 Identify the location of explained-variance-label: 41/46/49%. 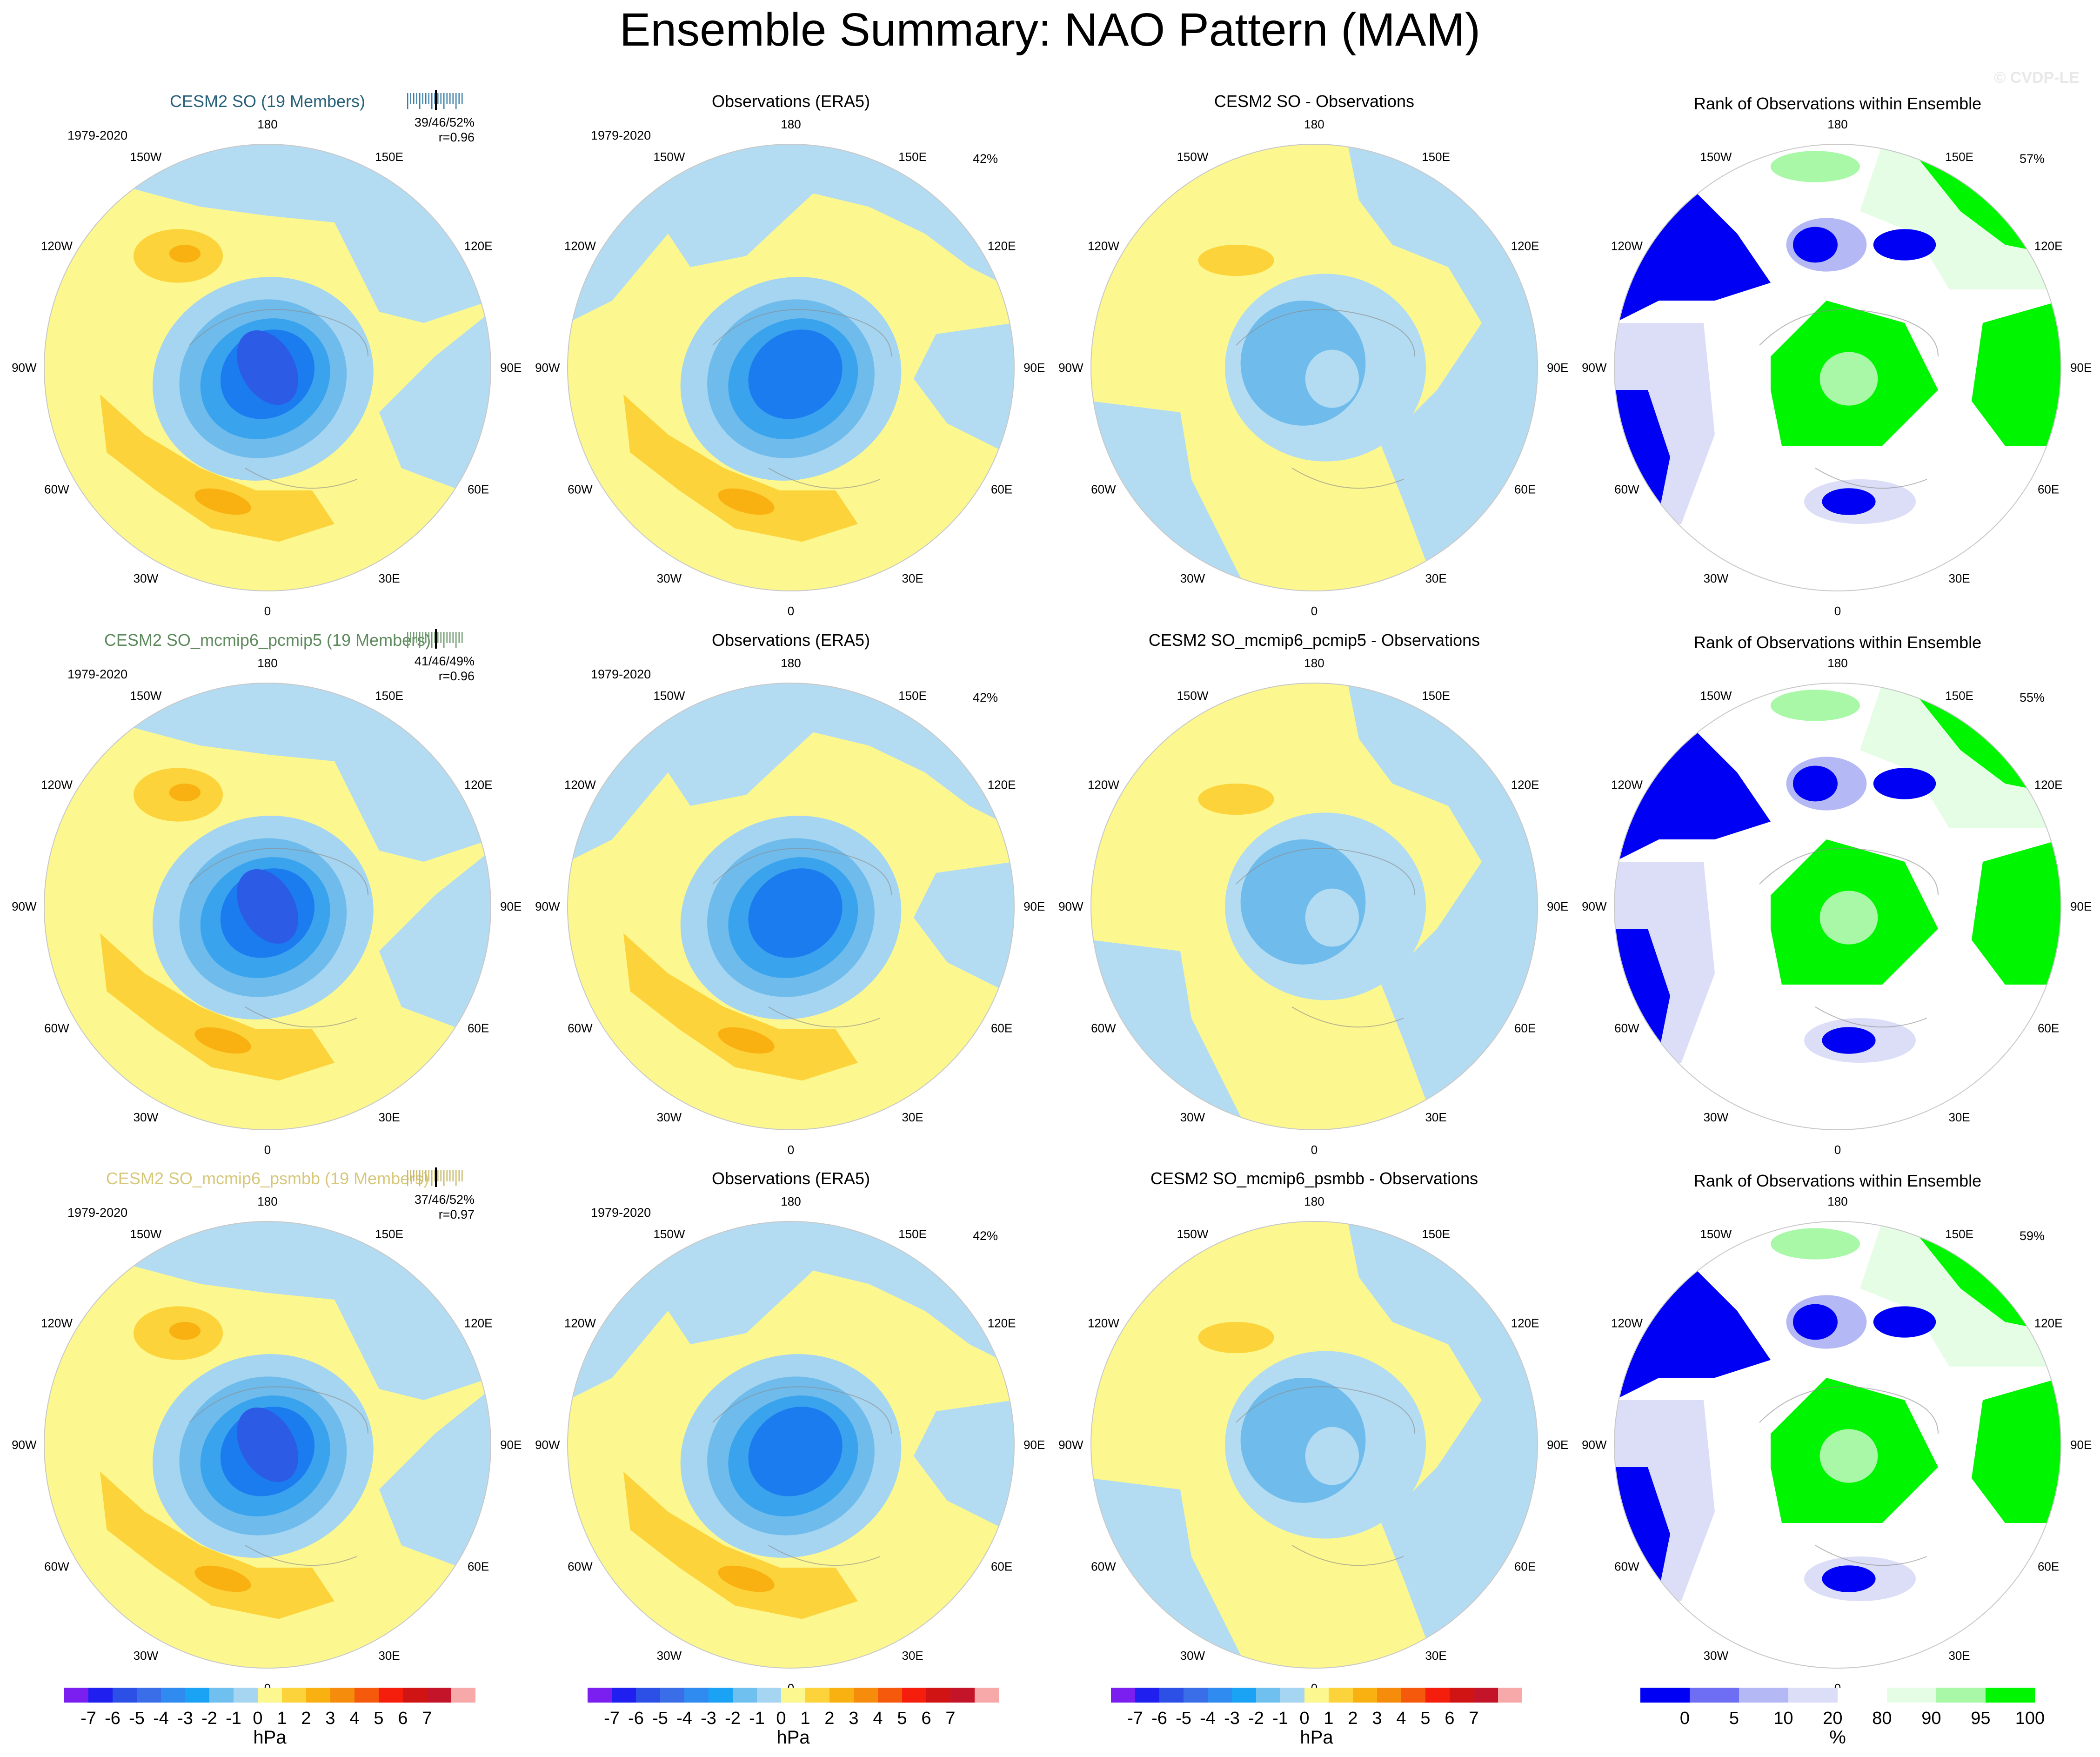
(445, 661).